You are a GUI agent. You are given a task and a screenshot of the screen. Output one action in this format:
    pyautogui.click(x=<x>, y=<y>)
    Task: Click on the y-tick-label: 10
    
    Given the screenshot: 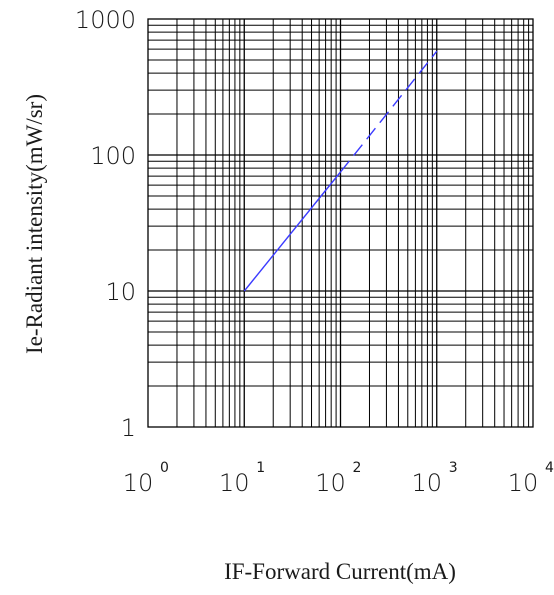 What is the action you would take?
    pyautogui.click(x=120, y=292)
    